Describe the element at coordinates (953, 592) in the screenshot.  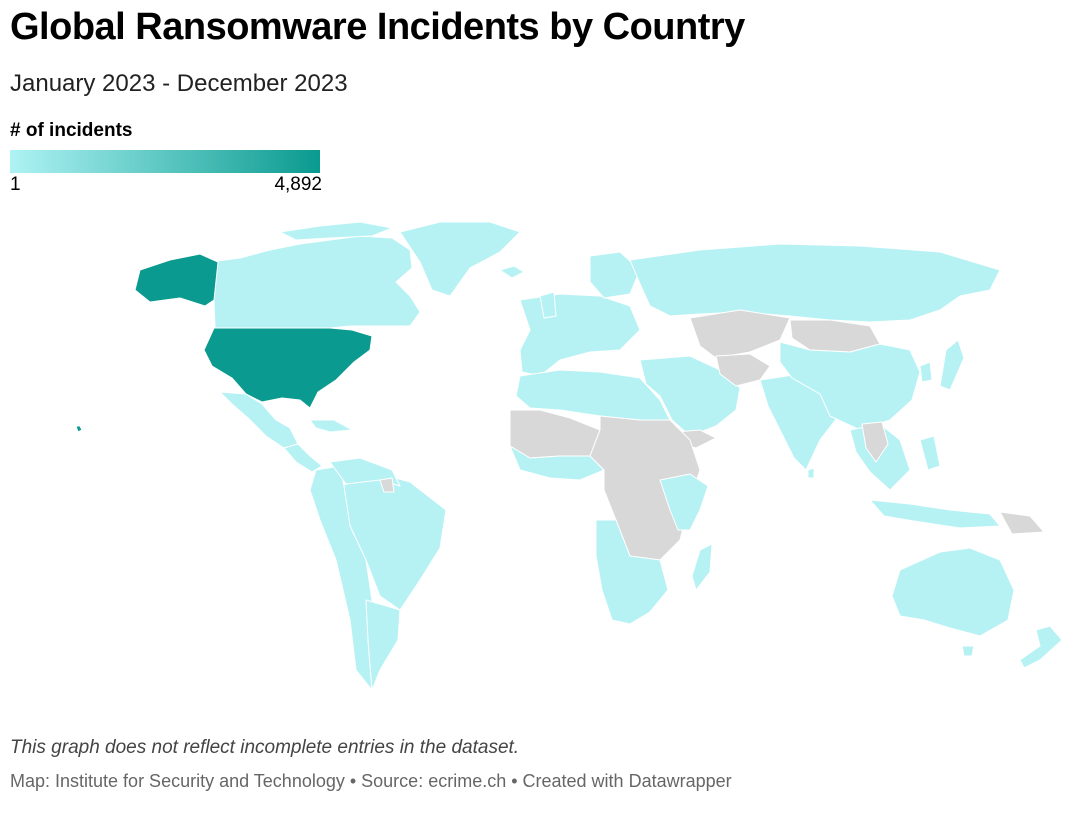
I see `country-australia` at that location.